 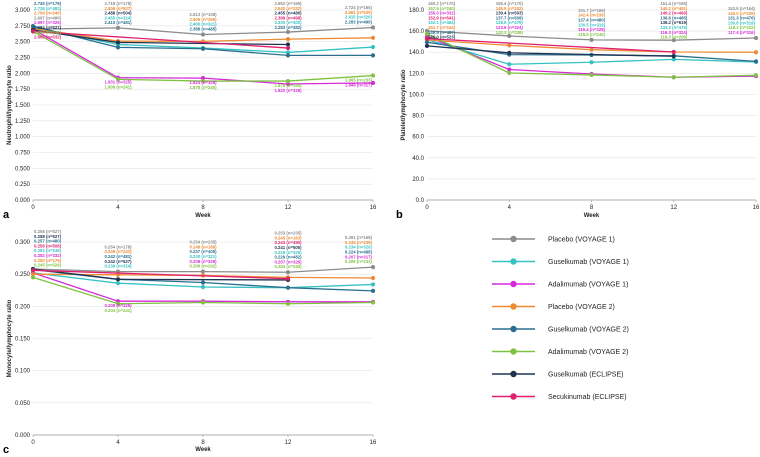 I want to click on data-label-gv2: 2.410 (n=481), so click(x=118, y=22).